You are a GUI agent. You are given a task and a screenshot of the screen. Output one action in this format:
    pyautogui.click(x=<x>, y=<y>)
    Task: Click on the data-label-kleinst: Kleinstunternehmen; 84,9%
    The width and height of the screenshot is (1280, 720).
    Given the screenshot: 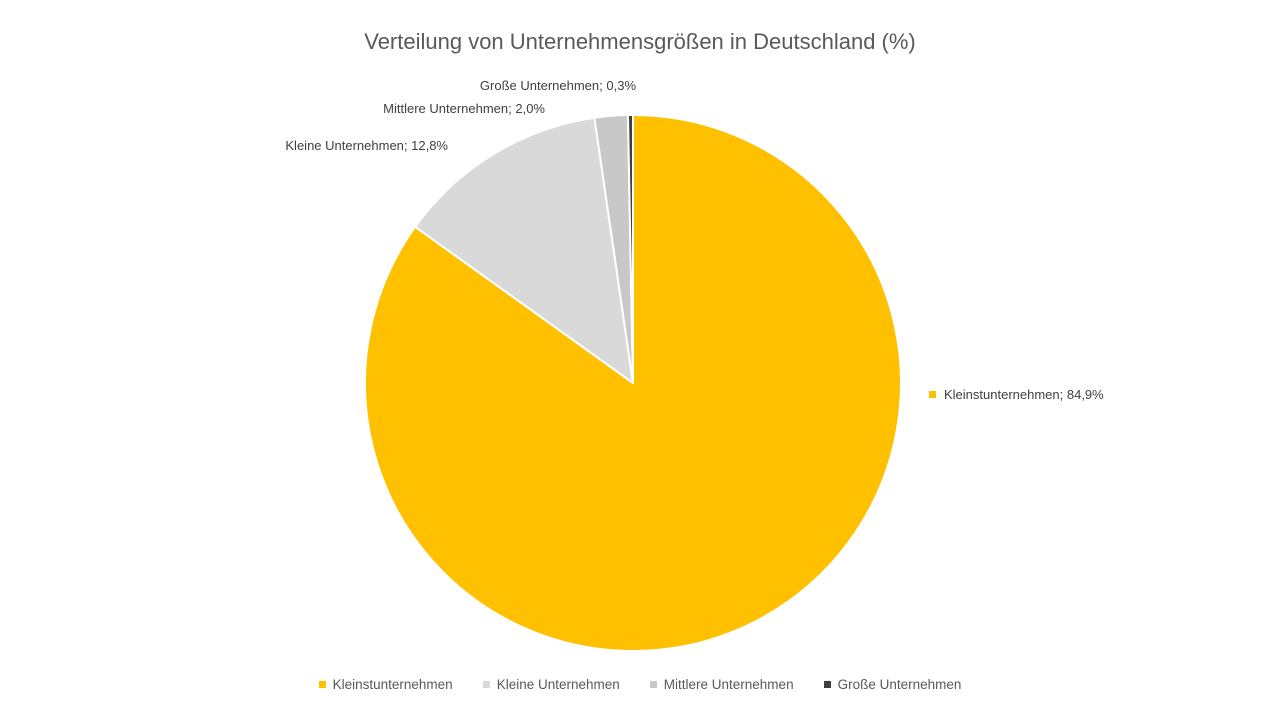 What is the action you would take?
    pyautogui.click(x=1024, y=394)
    